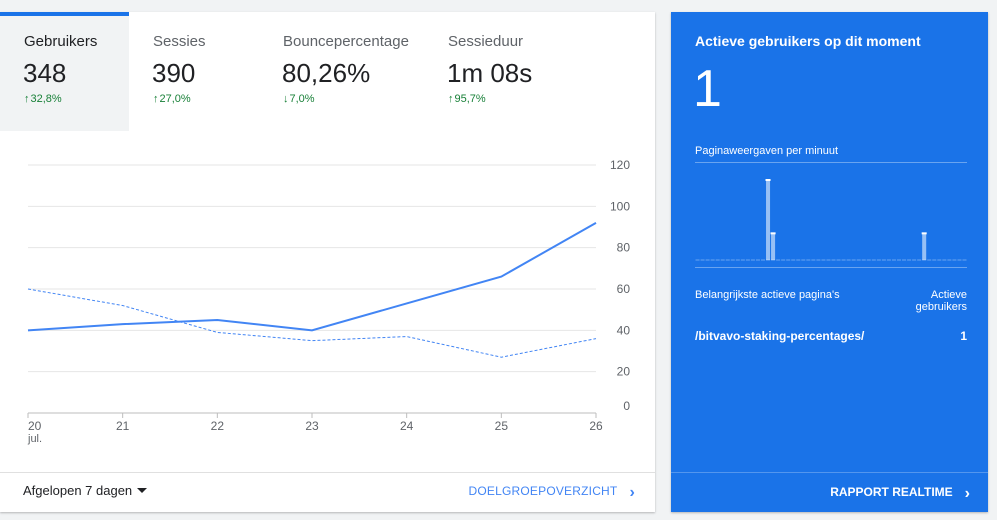  What do you see at coordinates (346, 41) in the screenshot?
I see `metric-name: Bouncepercentage` at bounding box center [346, 41].